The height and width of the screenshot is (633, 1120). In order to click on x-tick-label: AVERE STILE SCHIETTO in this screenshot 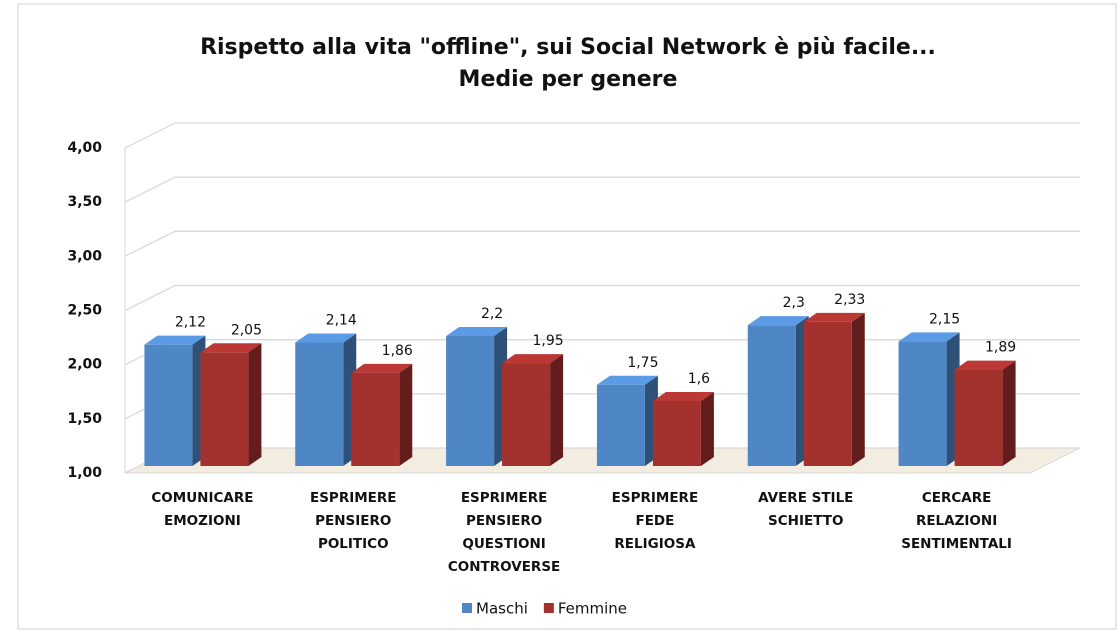, I will do `click(805, 509)`.